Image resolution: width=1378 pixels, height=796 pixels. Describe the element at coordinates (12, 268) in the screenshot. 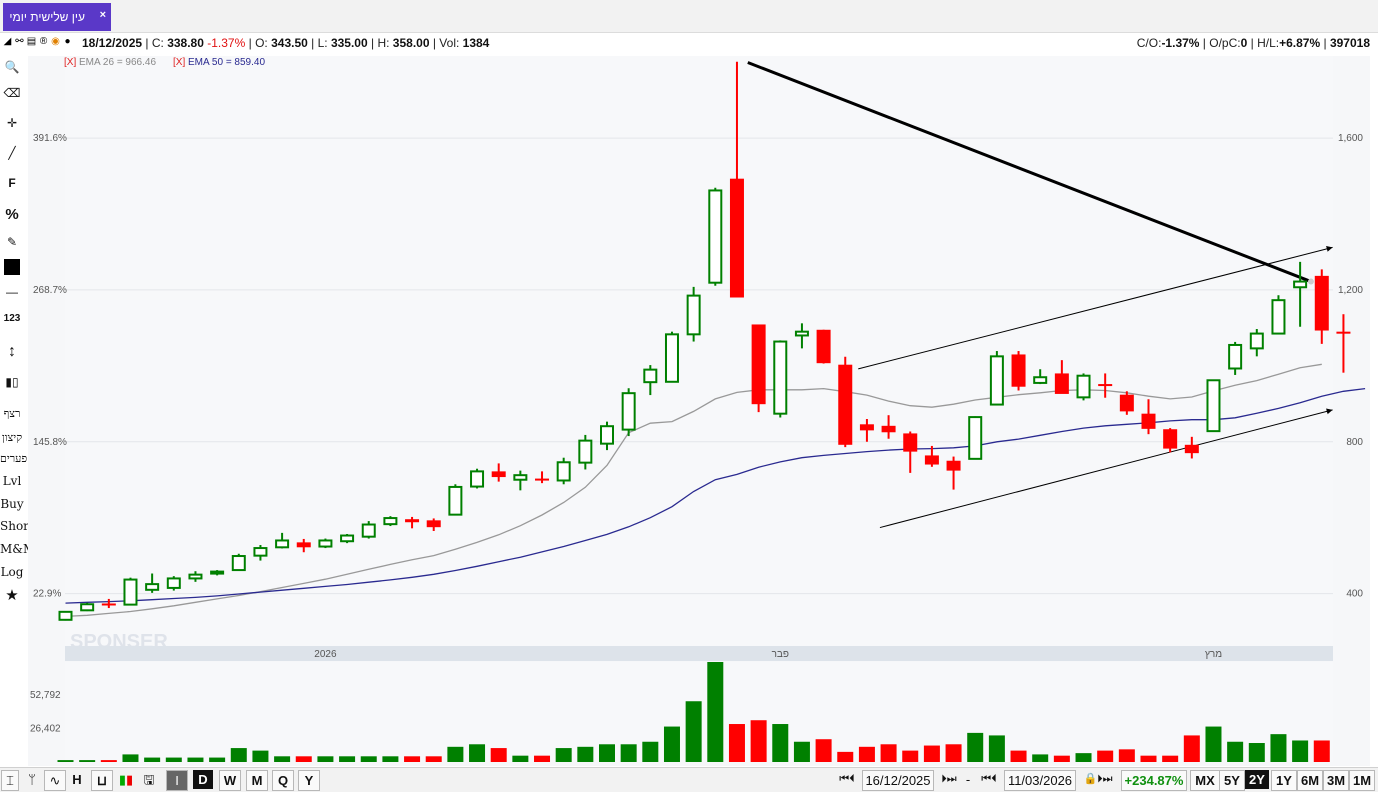

I see `color-picker` at that location.